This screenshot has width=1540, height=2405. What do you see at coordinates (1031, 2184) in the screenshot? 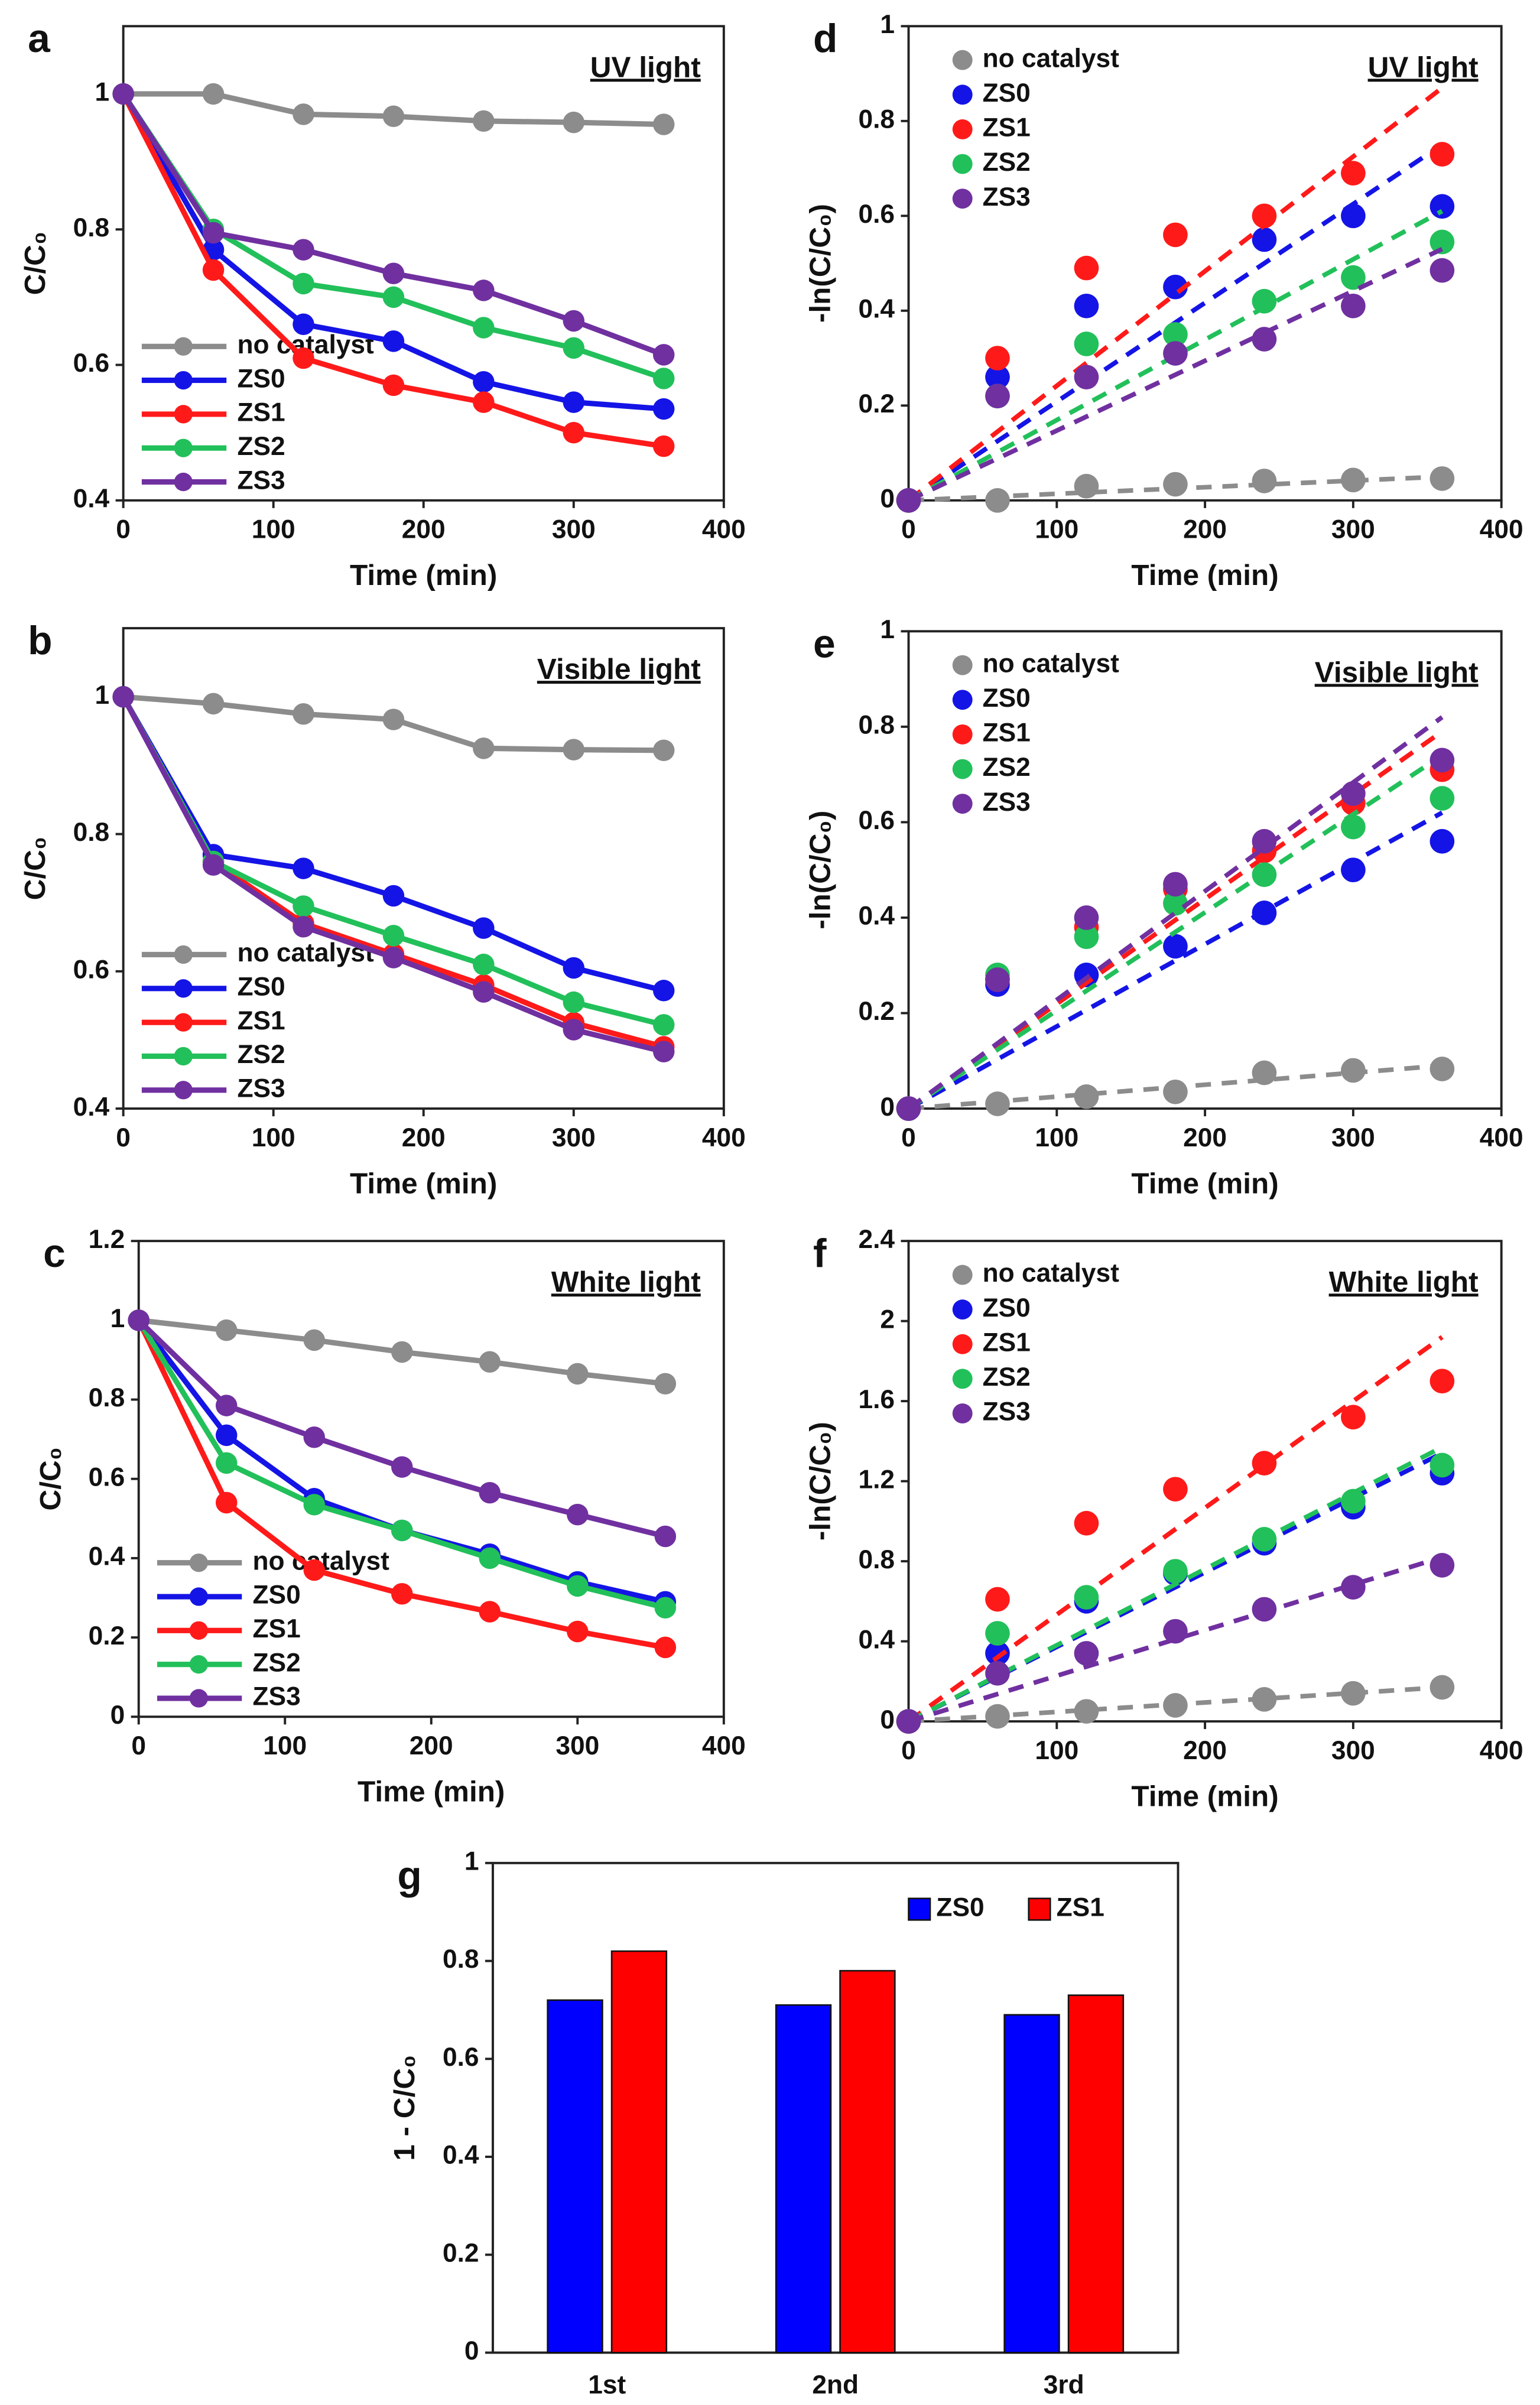
I see `bar` at bounding box center [1031, 2184].